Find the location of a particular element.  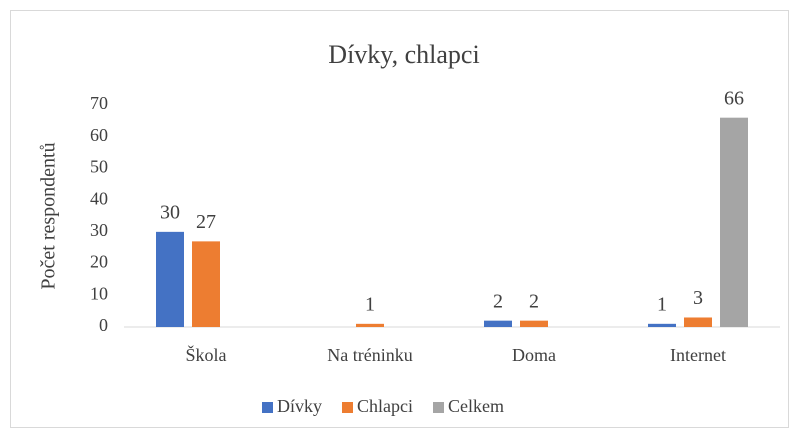

legend-label: Chlapci is located at coordinates (385, 406).